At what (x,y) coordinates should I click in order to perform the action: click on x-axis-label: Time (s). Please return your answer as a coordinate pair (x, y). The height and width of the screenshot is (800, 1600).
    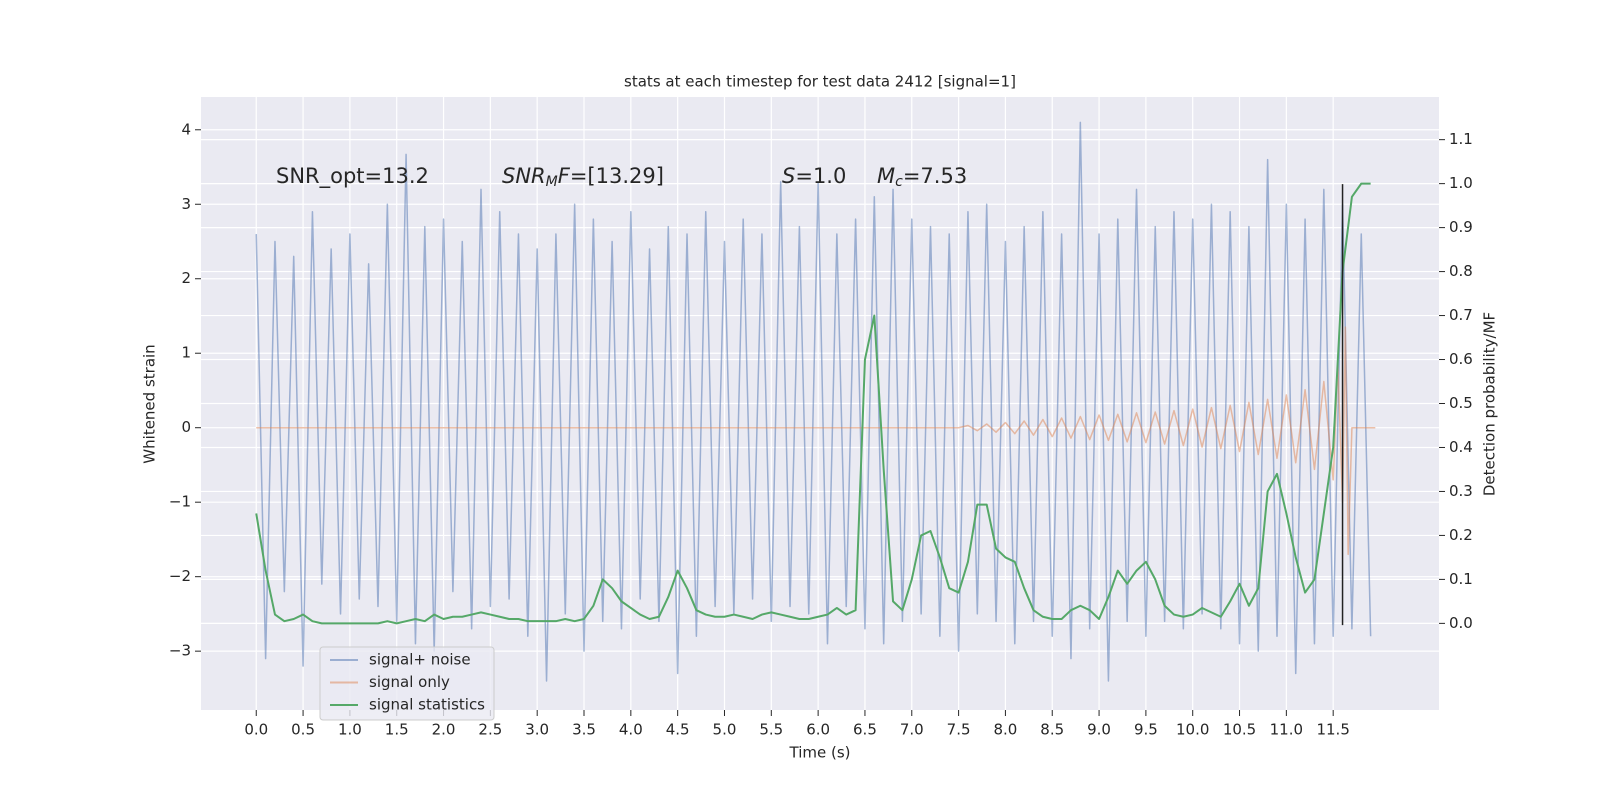
    Looking at the image, I should click on (820, 753).